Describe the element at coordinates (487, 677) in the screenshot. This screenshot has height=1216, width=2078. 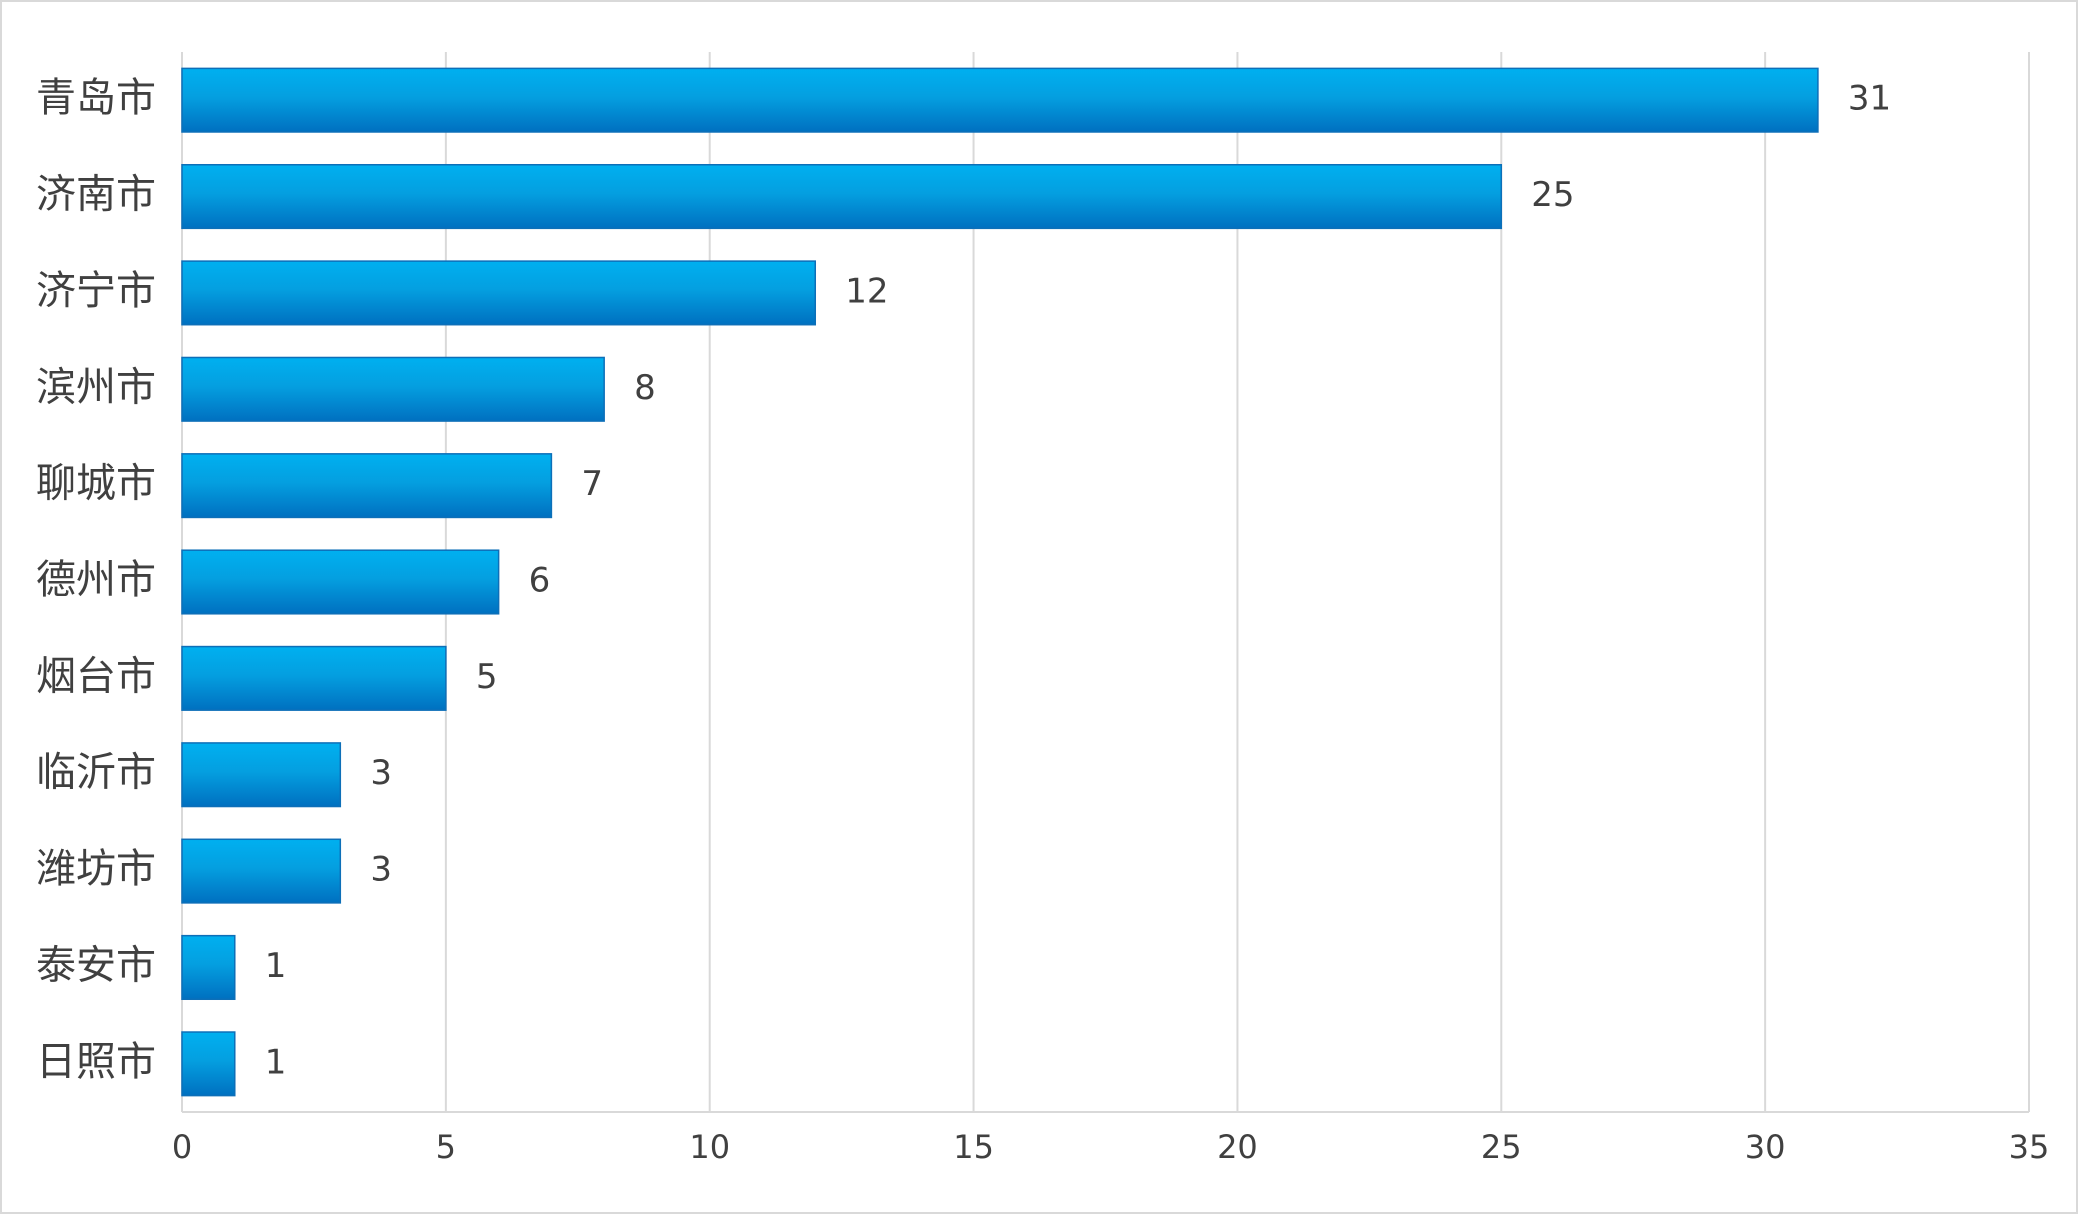
I see `value-label-6: 5` at that location.